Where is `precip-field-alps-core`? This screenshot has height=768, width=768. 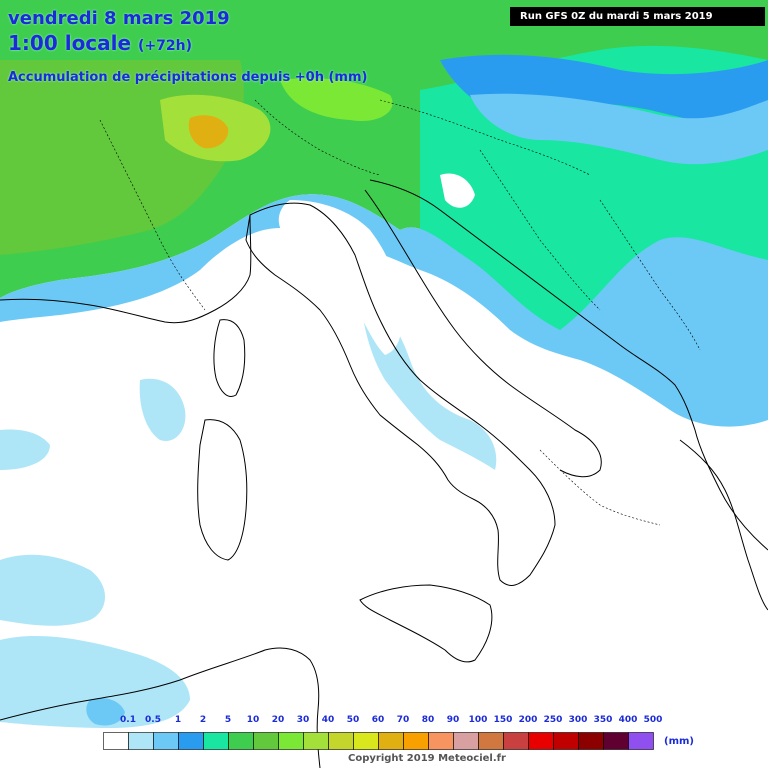 precip-field-alps-core is located at coordinates (208, 132).